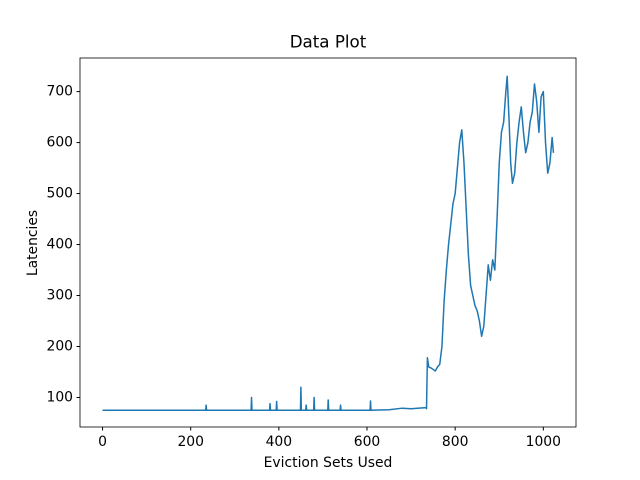  What do you see at coordinates (190, 442) in the screenshot?
I see `x-tick-label: 200` at bounding box center [190, 442].